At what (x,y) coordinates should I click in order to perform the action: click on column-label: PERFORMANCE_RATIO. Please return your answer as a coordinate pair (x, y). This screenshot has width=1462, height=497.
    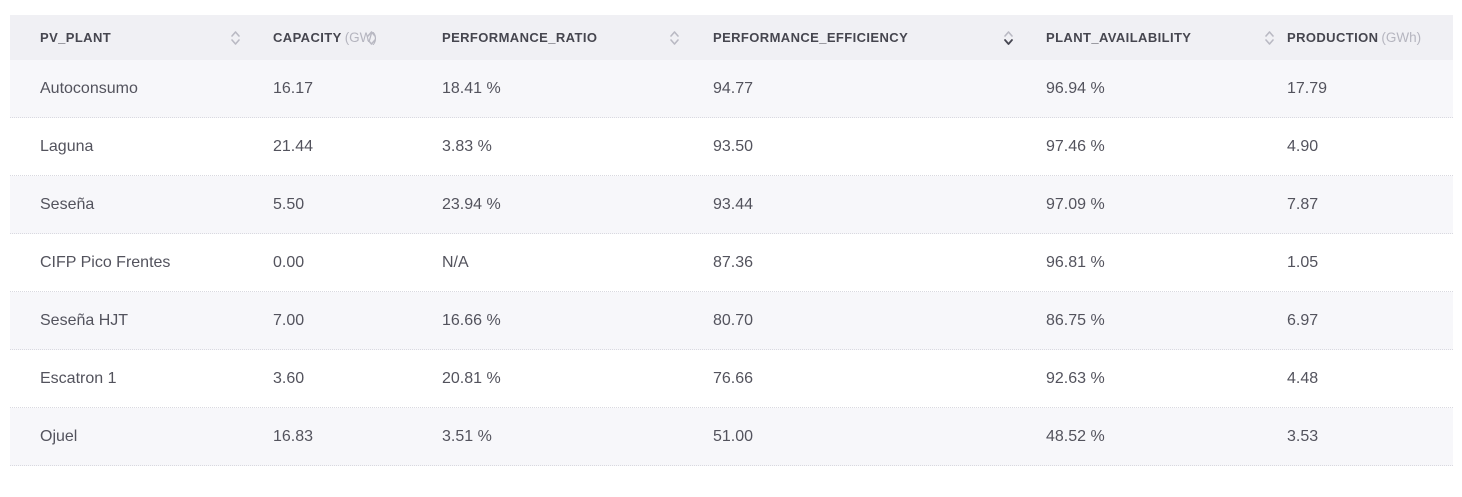
    Looking at the image, I should click on (520, 37).